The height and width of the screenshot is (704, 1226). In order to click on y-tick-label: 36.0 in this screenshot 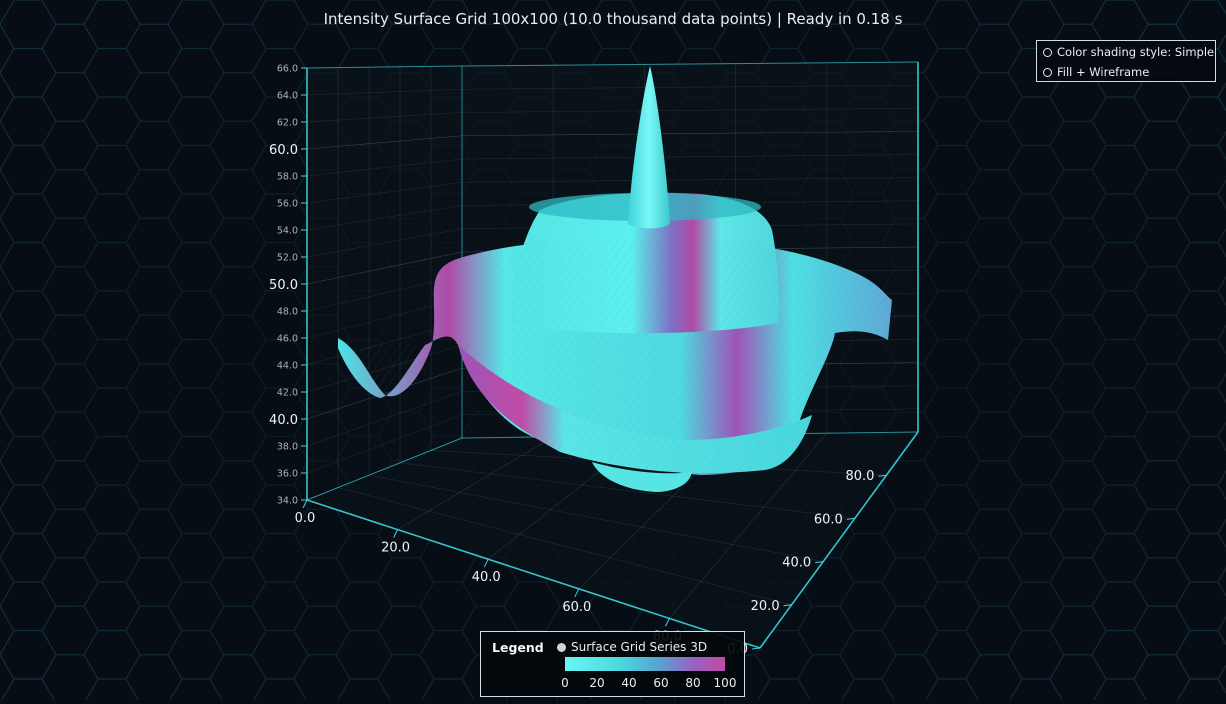, I will do `click(287, 474)`.